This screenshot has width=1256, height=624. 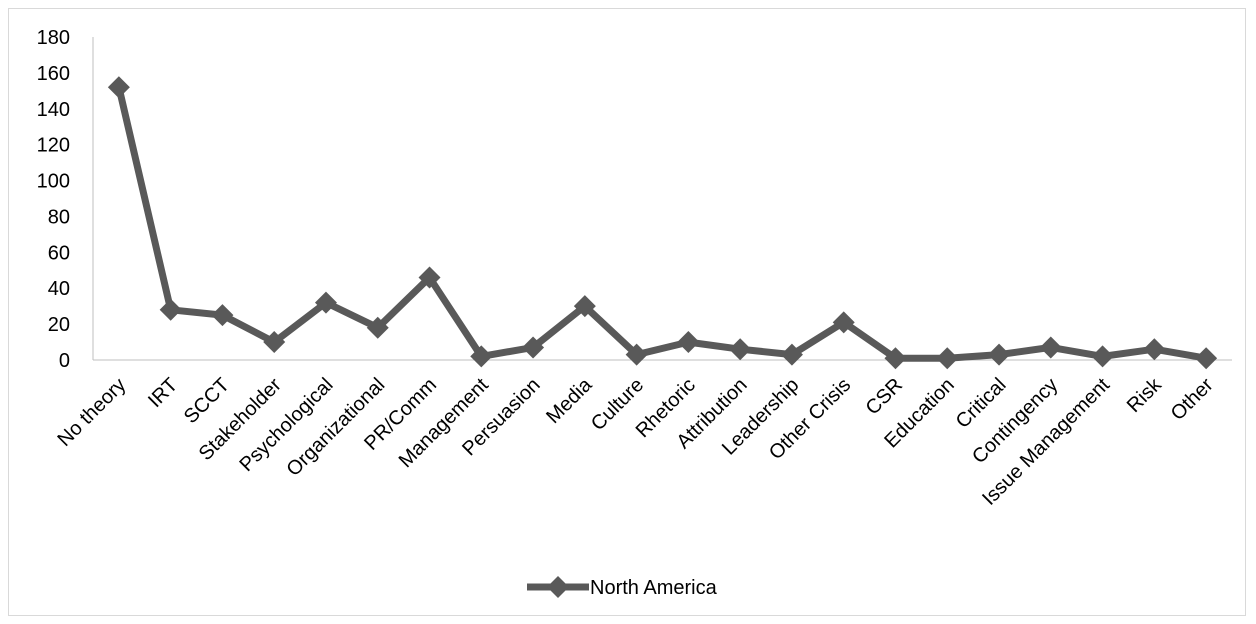 What do you see at coordinates (92, 412) in the screenshot?
I see `x-tick-label: No theory` at bounding box center [92, 412].